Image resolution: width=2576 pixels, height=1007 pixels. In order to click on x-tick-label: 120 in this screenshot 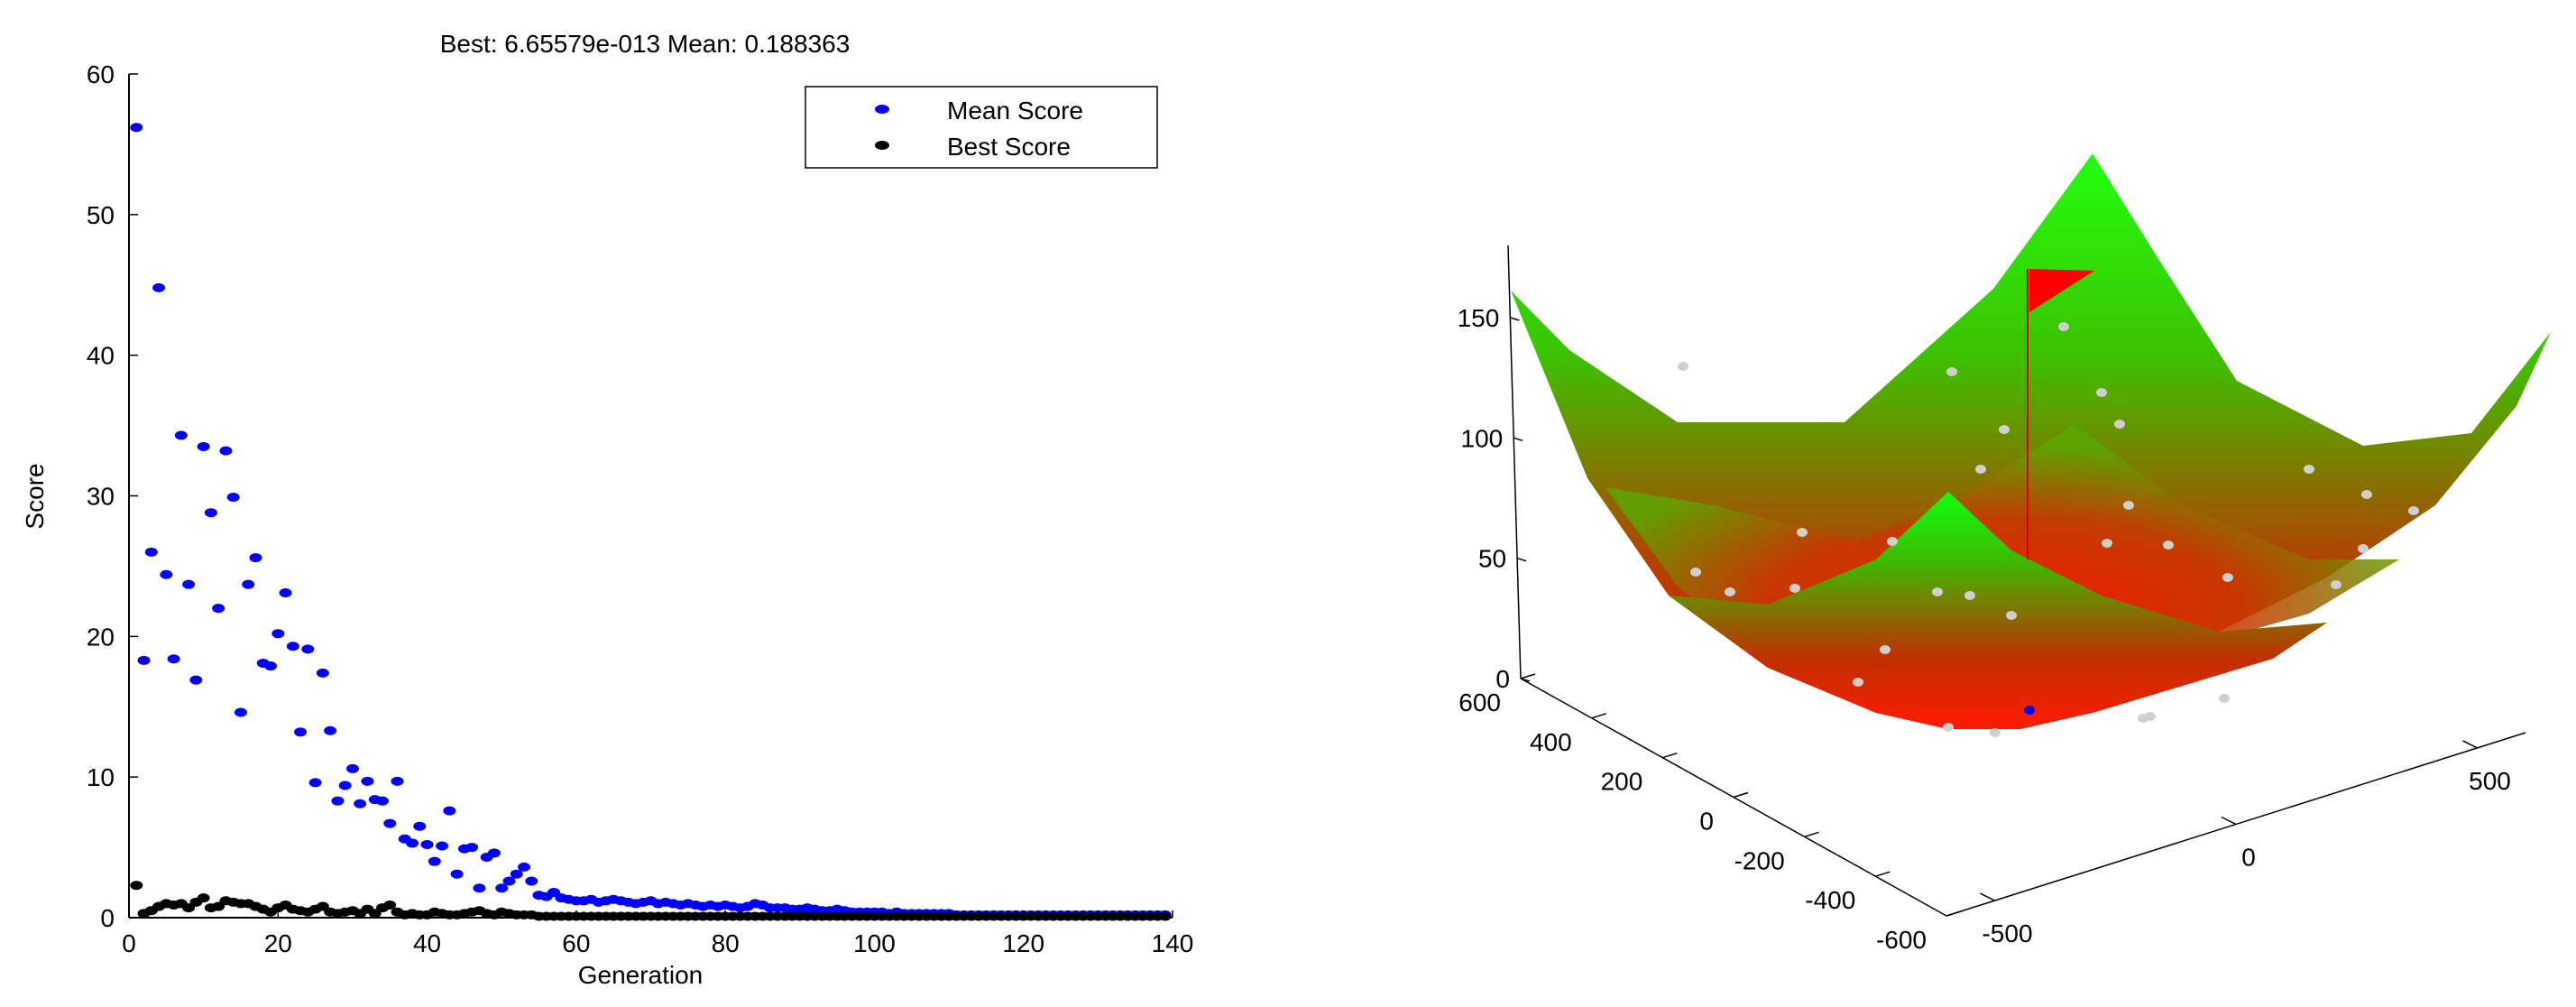, I will do `click(1023, 943)`.